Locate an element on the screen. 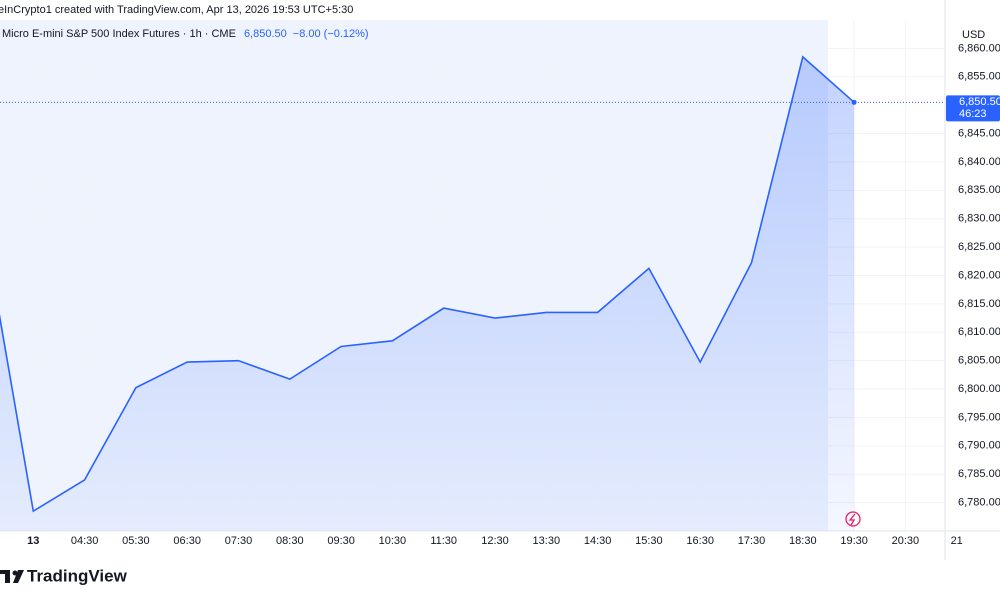 This screenshot has width=1000, height=600. y-tick-label: 6,815.00 is located at coordinates (979, 304).